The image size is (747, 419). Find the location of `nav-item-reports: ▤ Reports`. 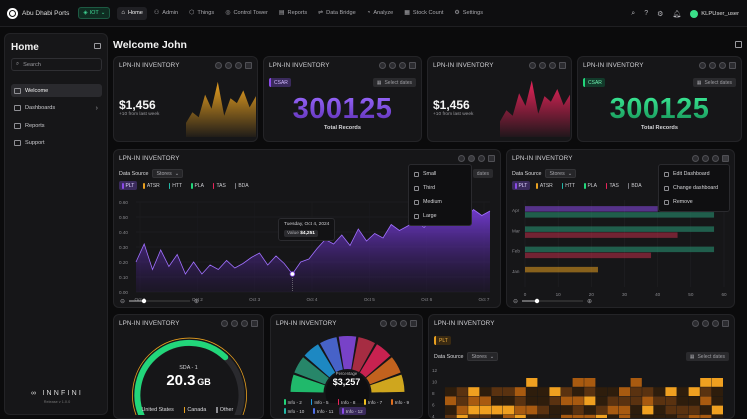

nav-item-reports: ▤ Reports is located at coordinates (293, 13).